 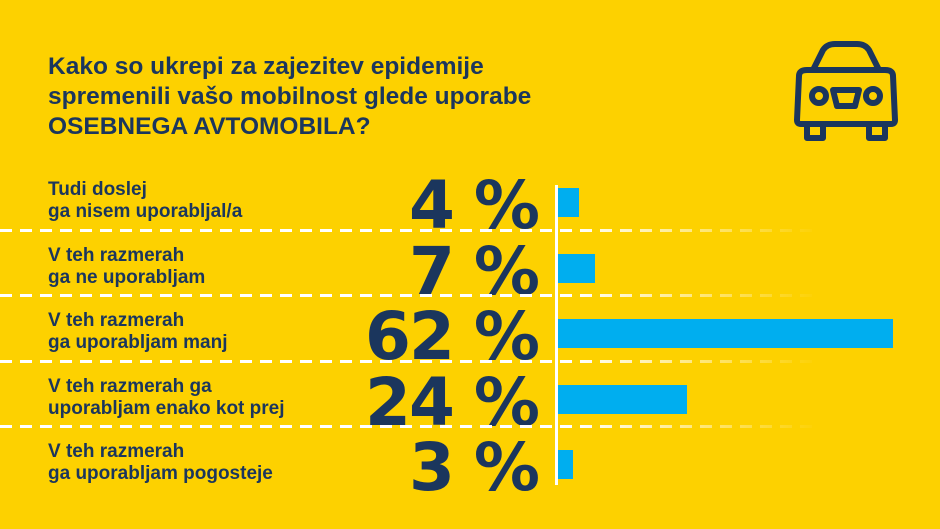 I want to click on category-label-line: ga nisem uporabljal/a, so click(x=145, y=211).